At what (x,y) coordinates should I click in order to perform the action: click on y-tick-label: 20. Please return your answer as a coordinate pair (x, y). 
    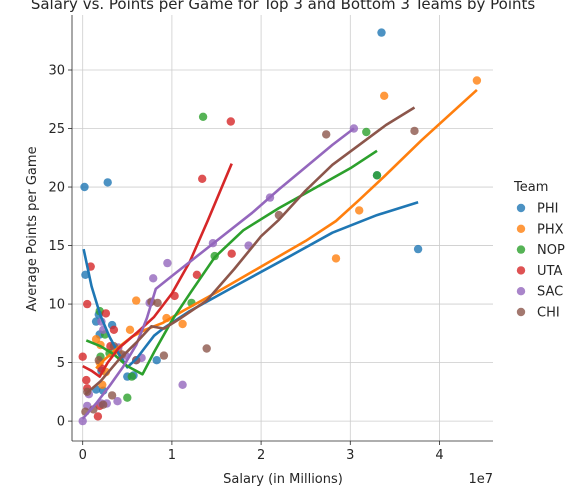
    Looking at the image, I should click on (56, 188).